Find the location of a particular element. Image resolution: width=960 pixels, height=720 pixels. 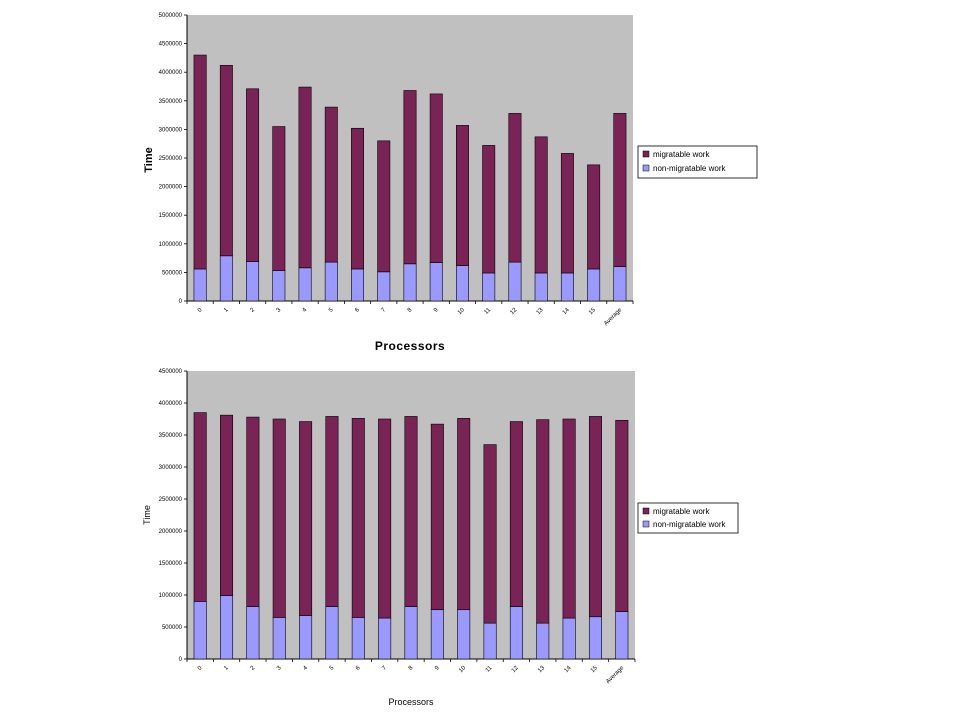

x-tick-label-top: 0 is located at coordinates (200, 310).